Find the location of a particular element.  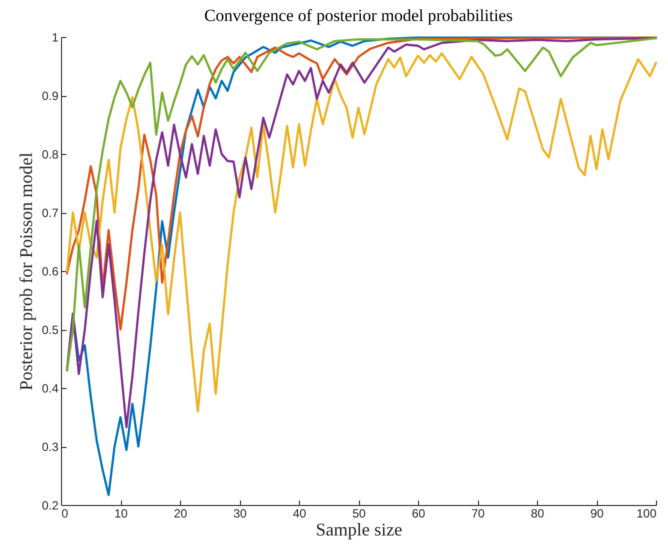

x-tick-label: 100 is located at coordinates (646, 513).